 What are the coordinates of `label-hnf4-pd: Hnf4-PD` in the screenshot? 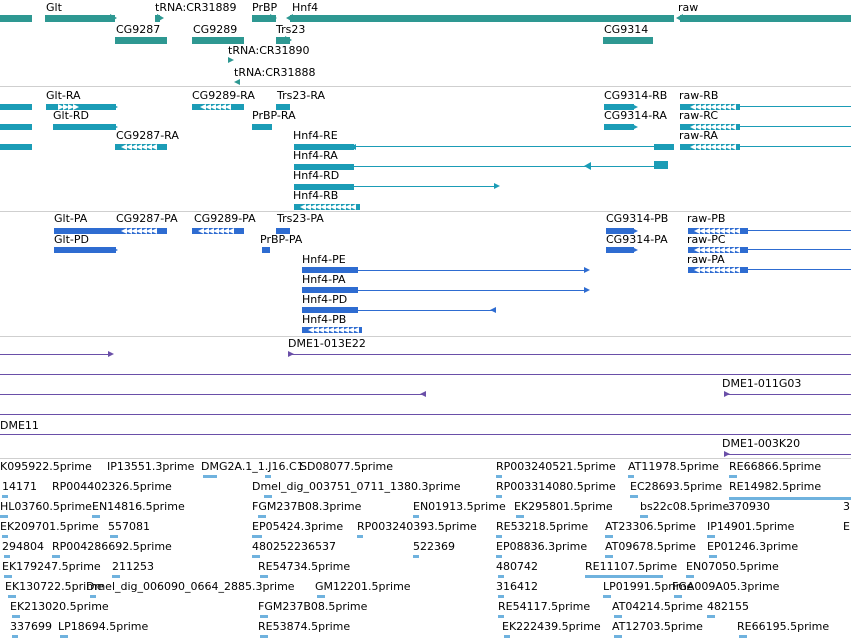 It's located at (325, 299).